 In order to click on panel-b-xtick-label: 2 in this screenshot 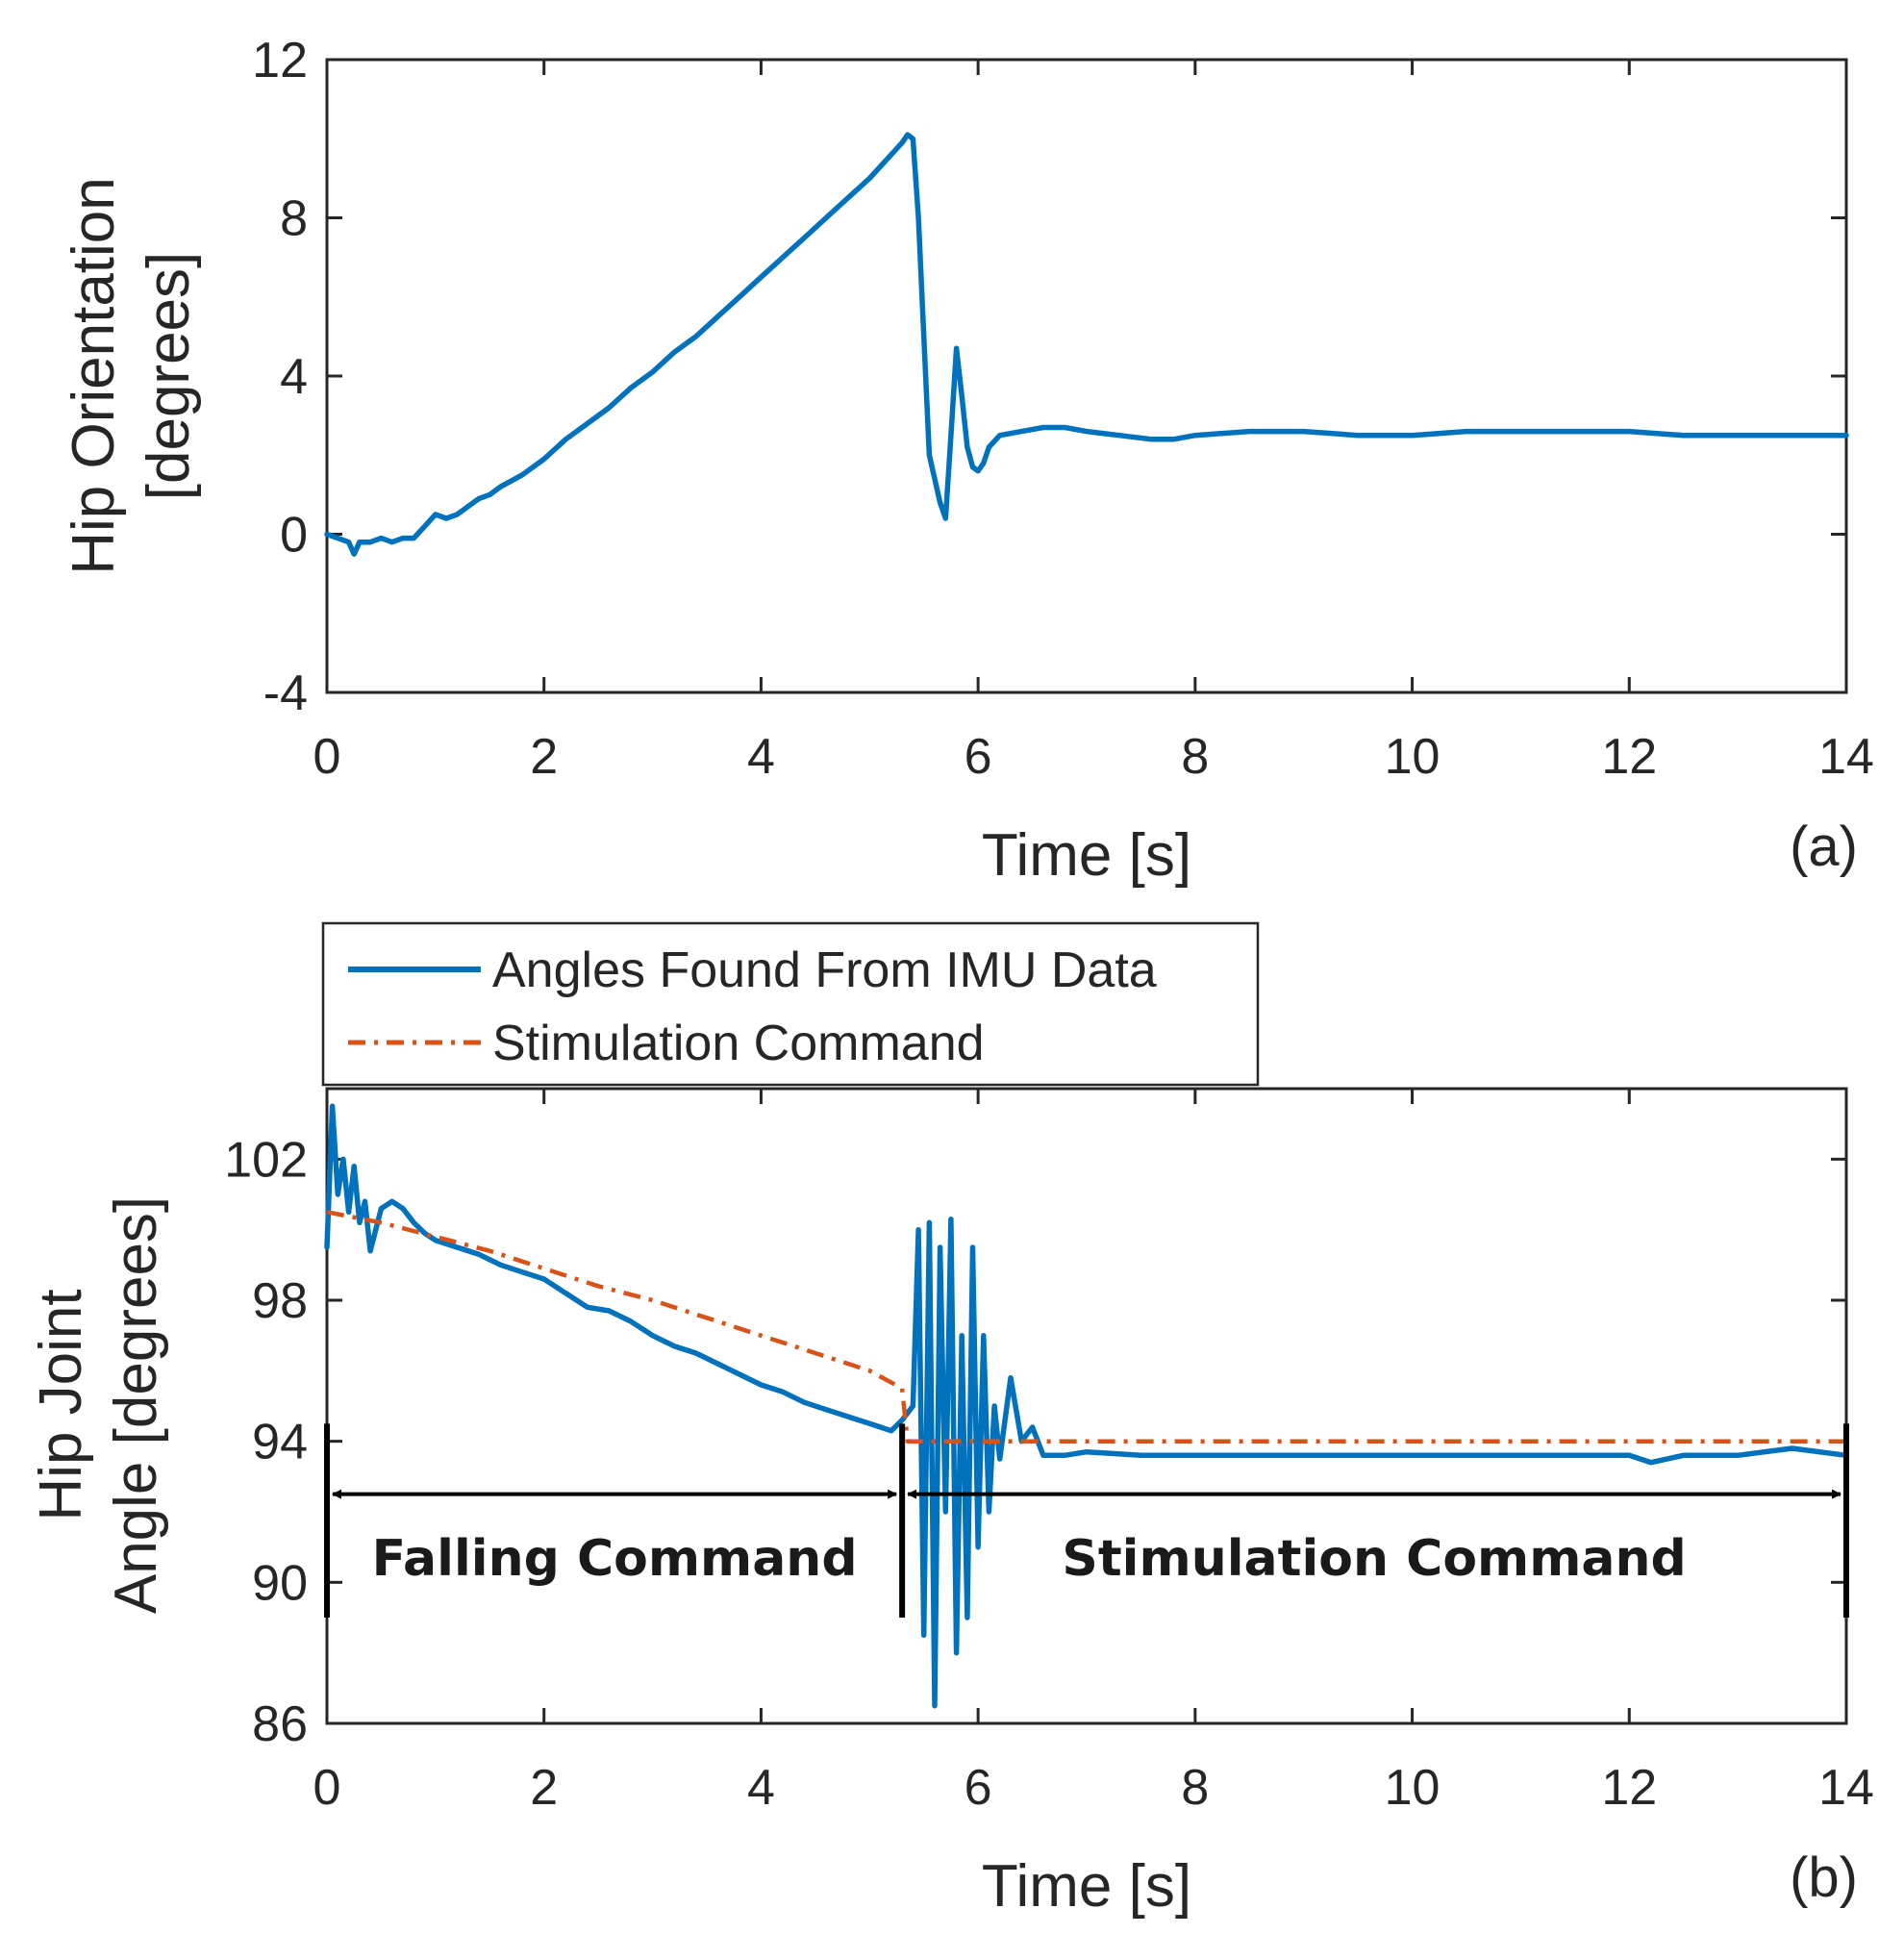, I will do `click(544, 1788)`.